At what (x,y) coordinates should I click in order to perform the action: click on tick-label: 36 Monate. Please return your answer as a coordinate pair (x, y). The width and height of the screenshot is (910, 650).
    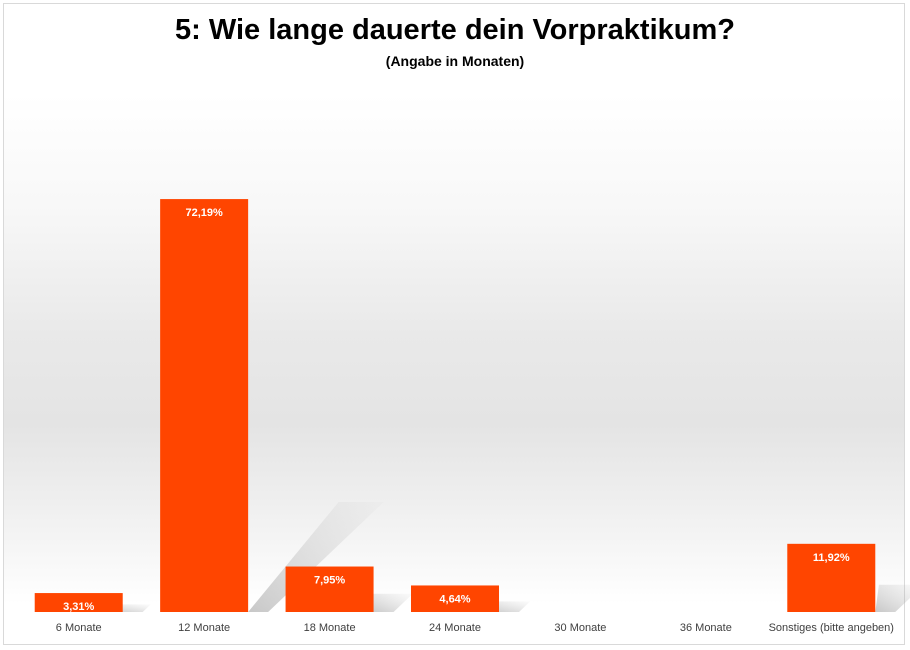
    Looking at the image, I should click on (706, 628).